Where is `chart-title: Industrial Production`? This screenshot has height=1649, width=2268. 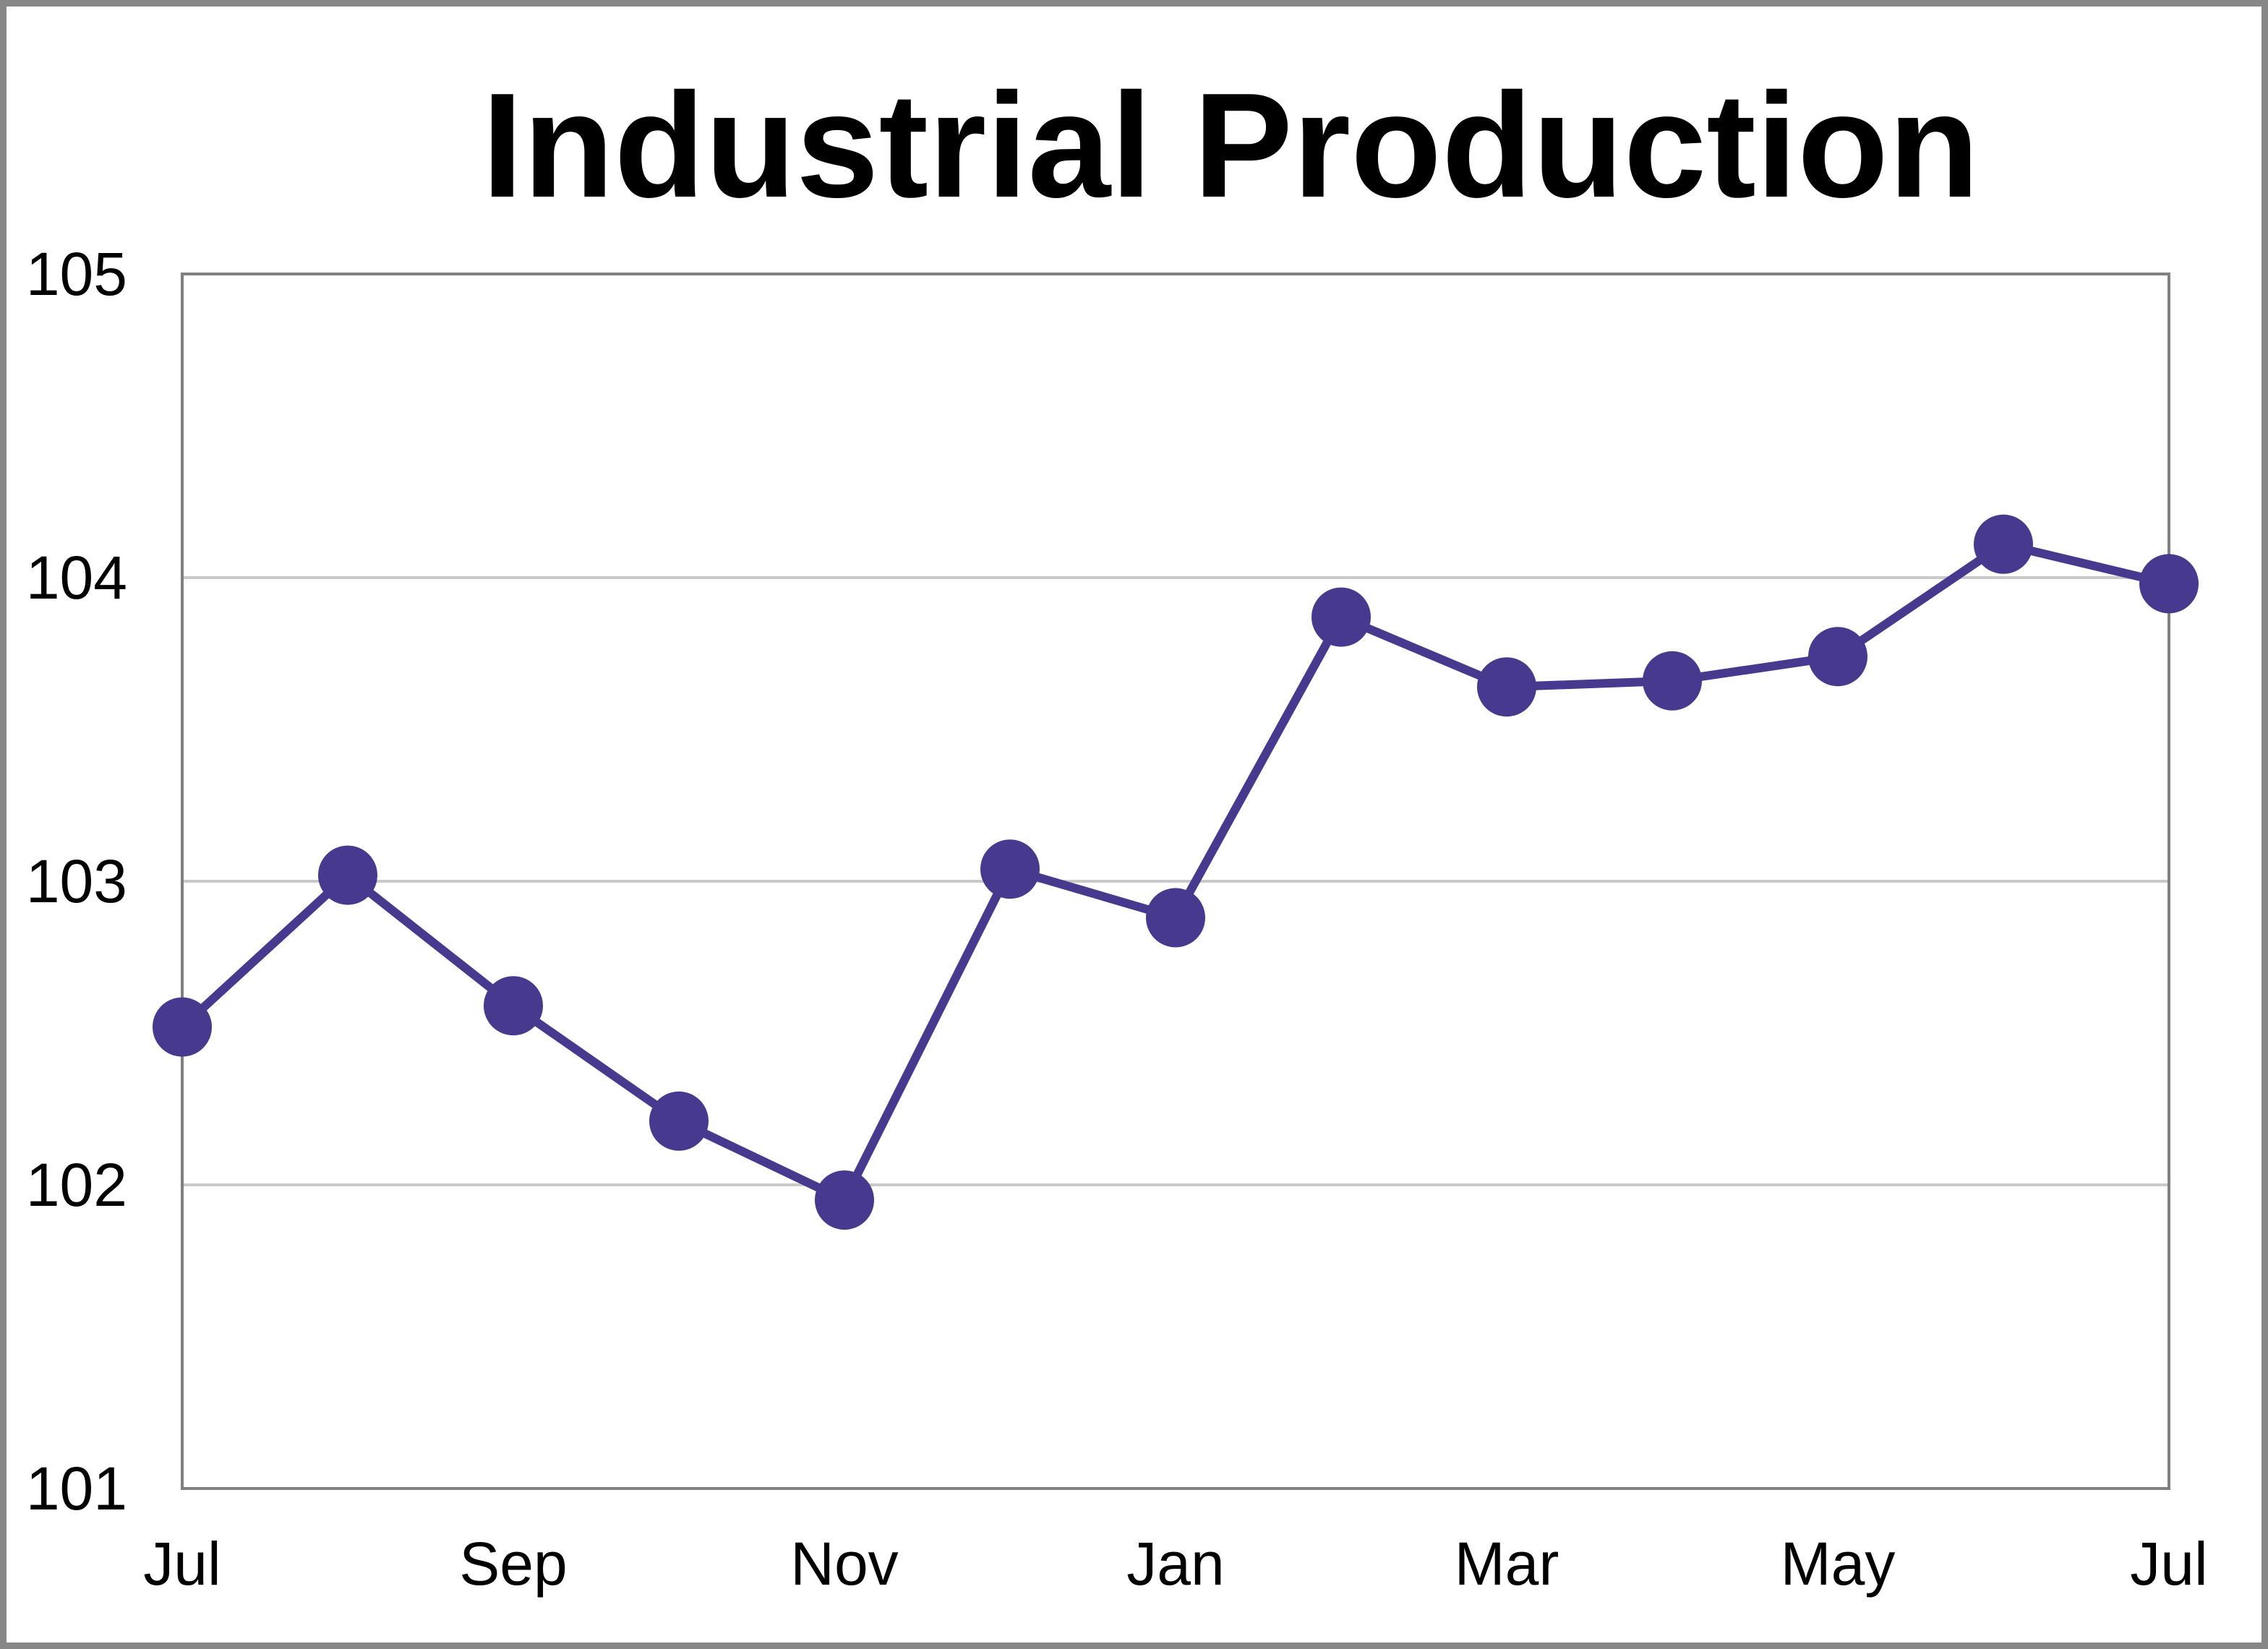
chart-title: Industrial Production is located at coordinates (1230, 145).